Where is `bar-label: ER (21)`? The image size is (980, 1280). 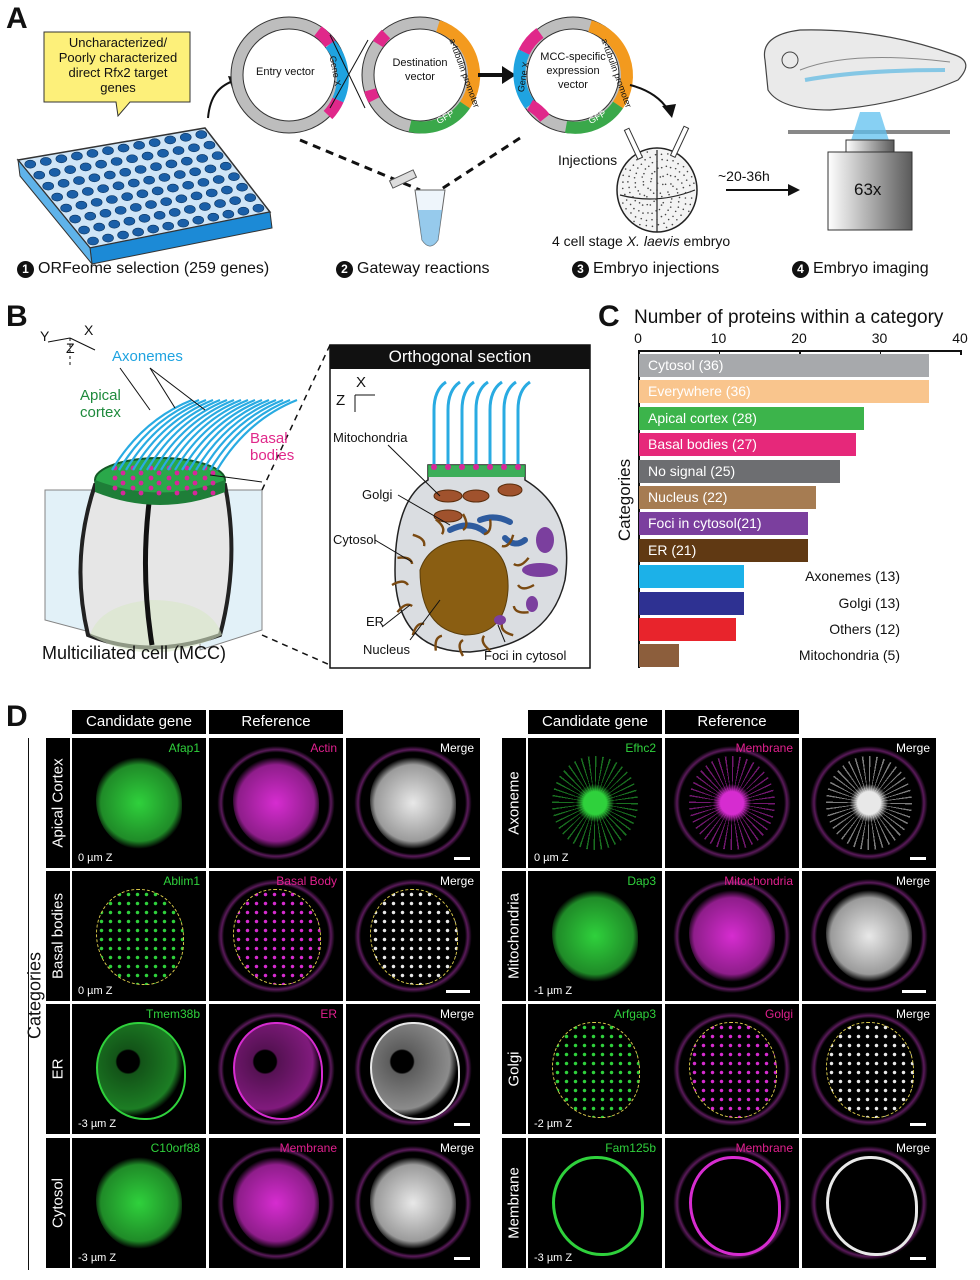 bar-label: ER (21) is located at coordinates (672, 549).